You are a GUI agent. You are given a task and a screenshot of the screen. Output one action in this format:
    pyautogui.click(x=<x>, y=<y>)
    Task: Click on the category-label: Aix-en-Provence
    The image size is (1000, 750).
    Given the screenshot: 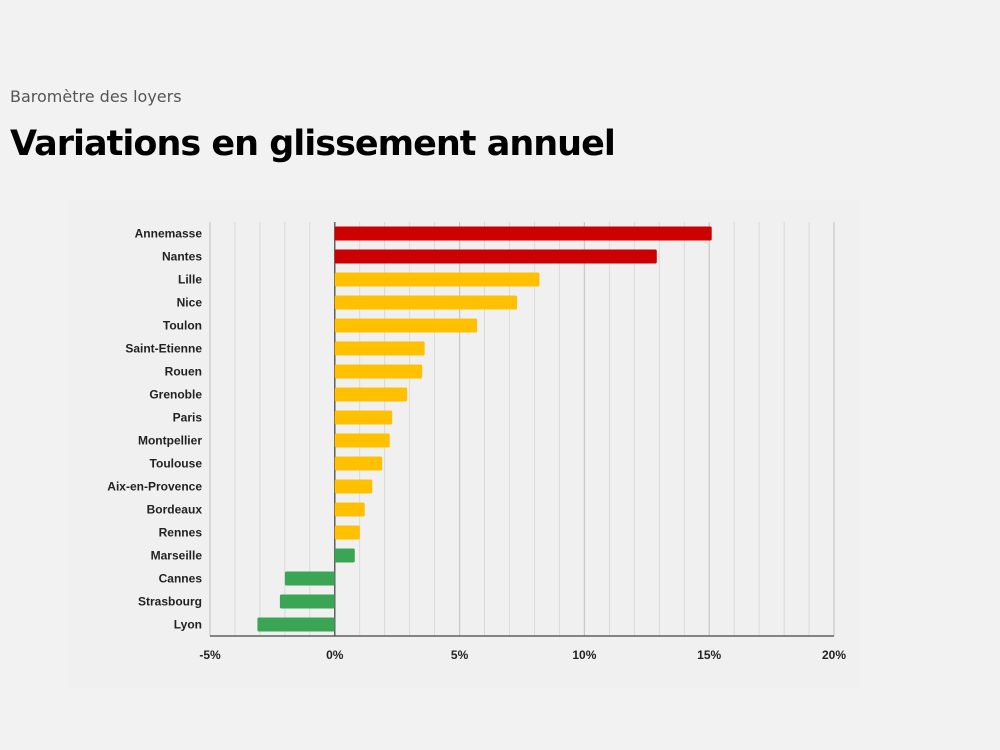 What is the action you would take?
    pyautogui.click(x=154, y=487)
    